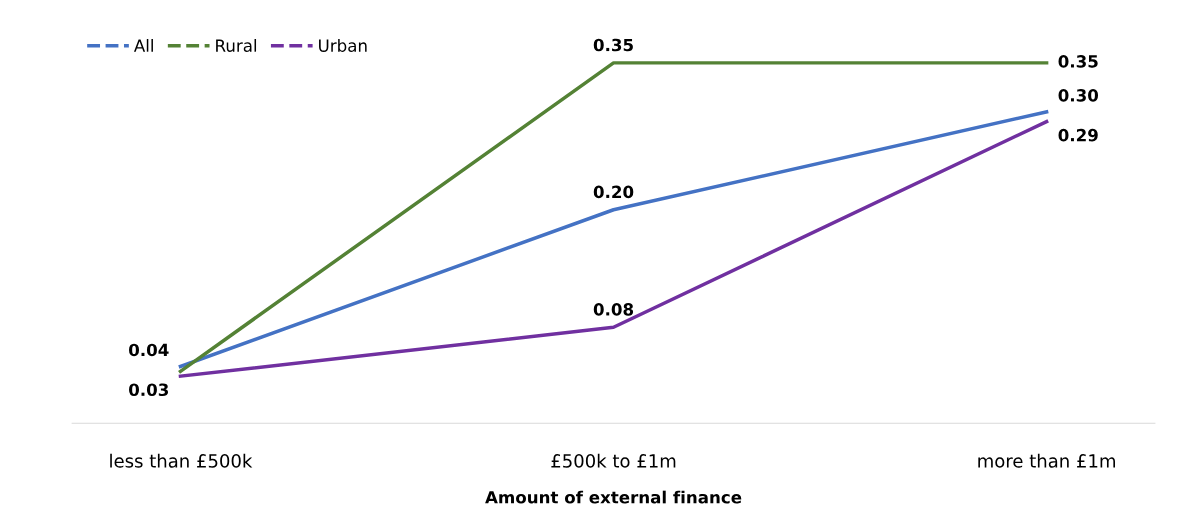 This screenshot has height=529, width=1203. Describe the element at coordinates (1046, 460) in the screenshot. I see `x-tick-label: more than £1m` at that location.